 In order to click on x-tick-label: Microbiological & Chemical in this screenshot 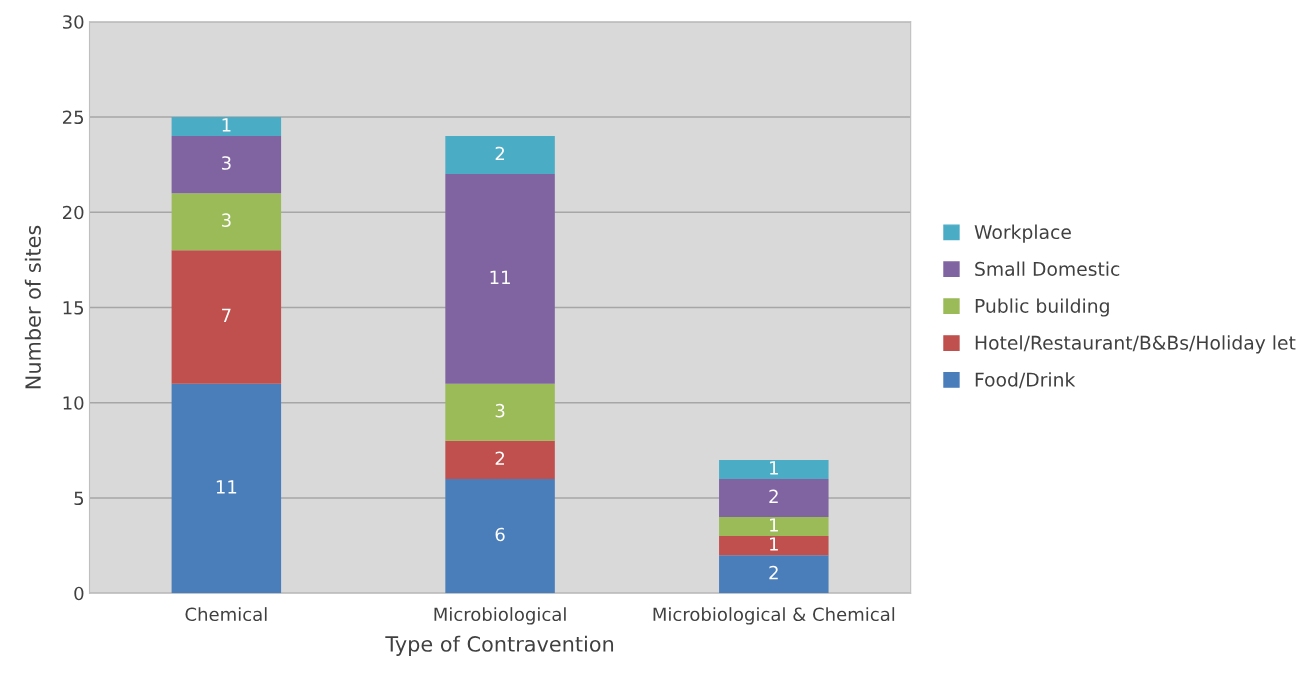, I will do `click(774, 616)`.